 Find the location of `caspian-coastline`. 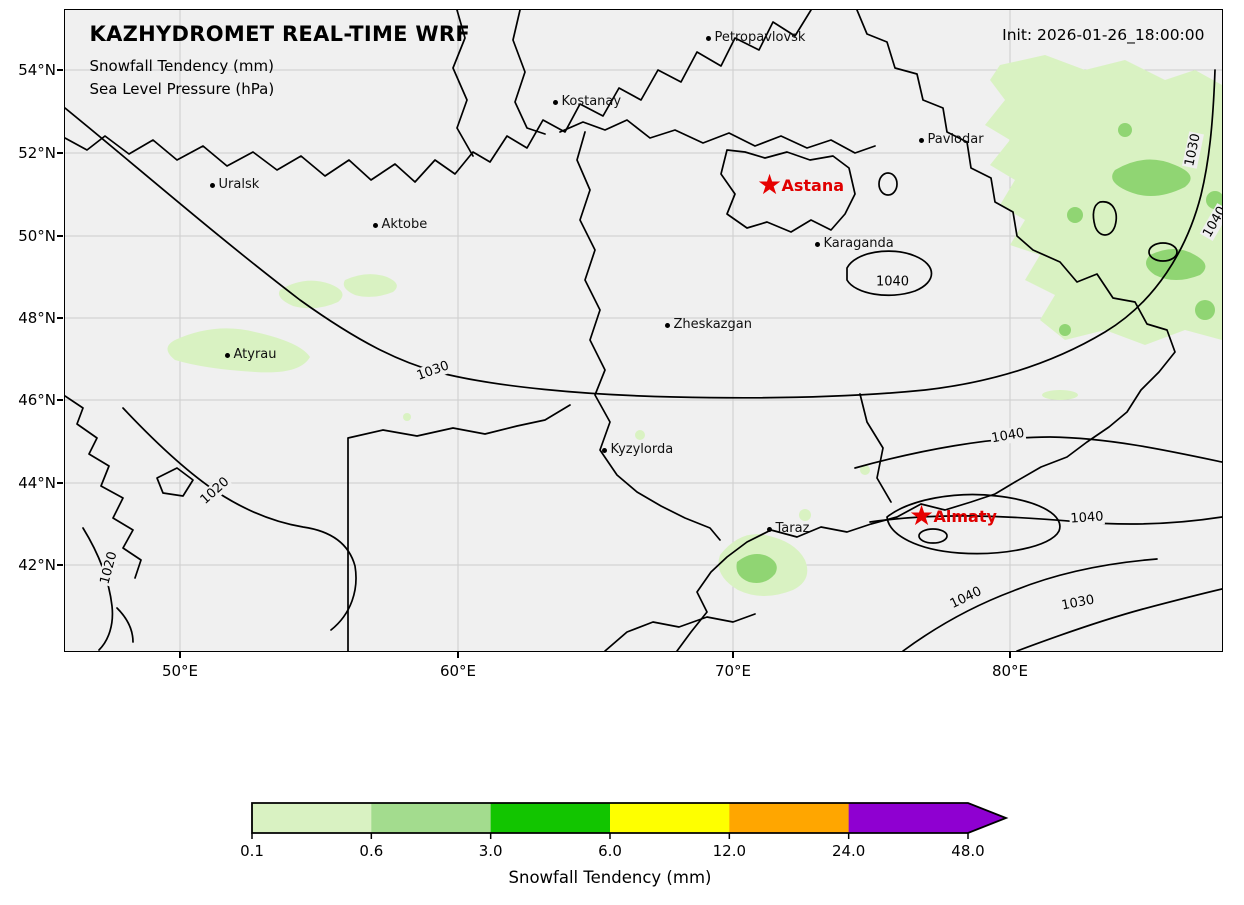

caspian-coastline is located at coordinates (103, 486).